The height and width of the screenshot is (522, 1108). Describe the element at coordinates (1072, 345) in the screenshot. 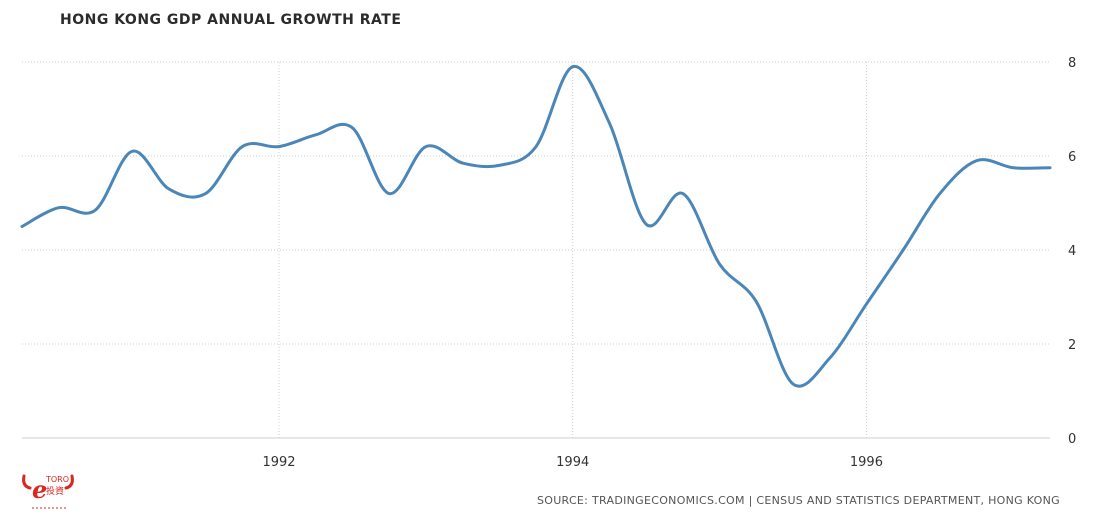

I see `y-tick-label: 2` at that location.